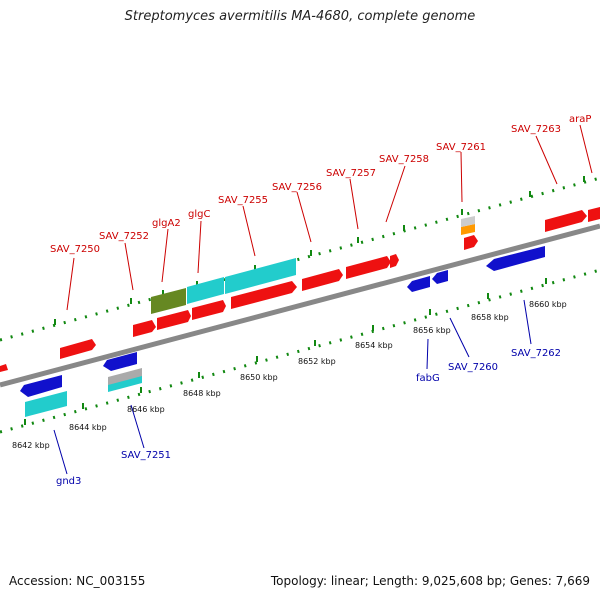  What do you see at coordinates (243, 200) in the screenshot?
I see `label-sav7255: SAV_7255` at bounding box center [243, 200].